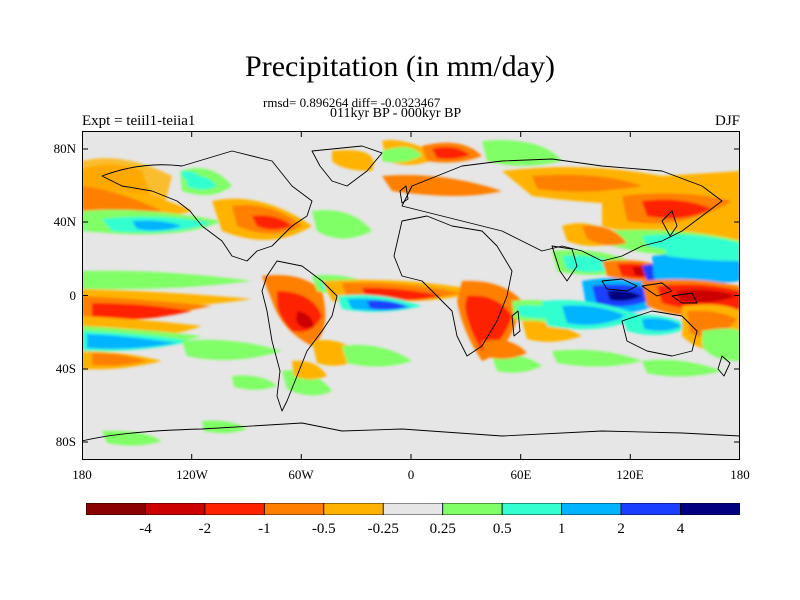 Image resolution: width=800 pixels, height=600 pixels. What do you see at coordinates (561, 529) in the screenshot?
I see `colorbar-label: 1` at bounding box center [561, 529].